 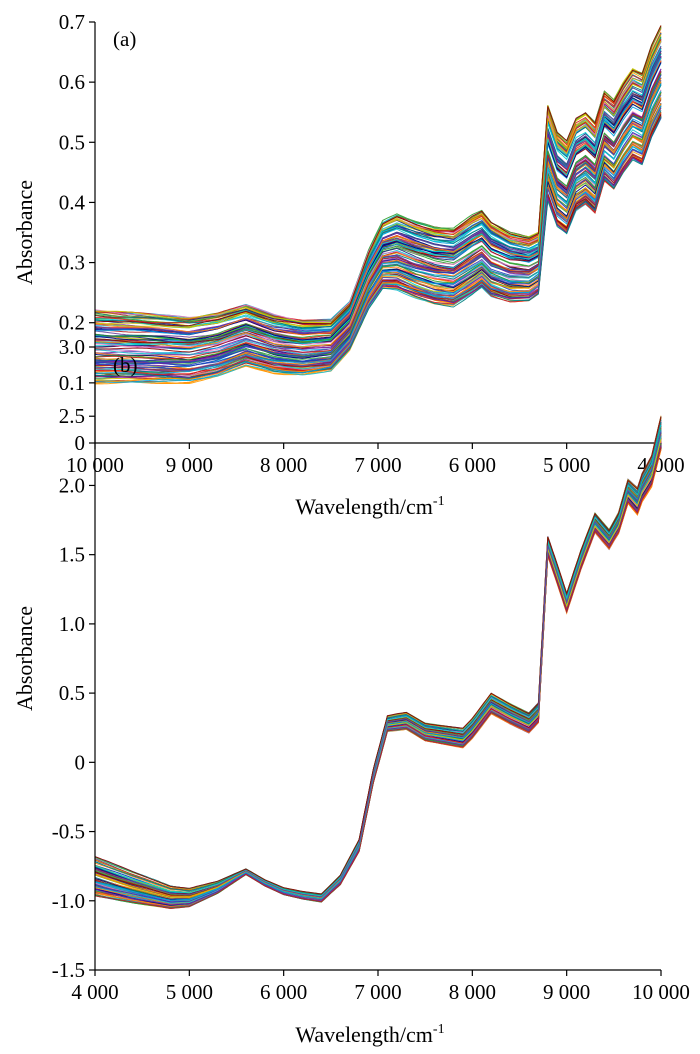 What do you see at coordinates (72, 624) in the screenshot?
I see `y-tick-label-b: 1.0` at bounding box center [72, 624].